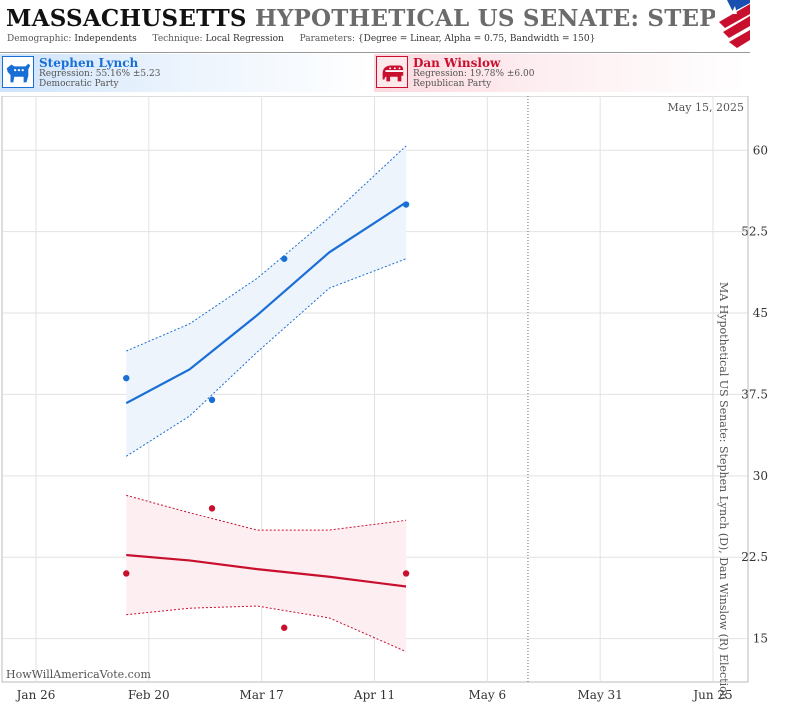 The image size is (789, 704). What do you see at coordinates (487, 695) in the screenshot?
I see `x-tick-label: May 6` at bounding box center [487, 695].